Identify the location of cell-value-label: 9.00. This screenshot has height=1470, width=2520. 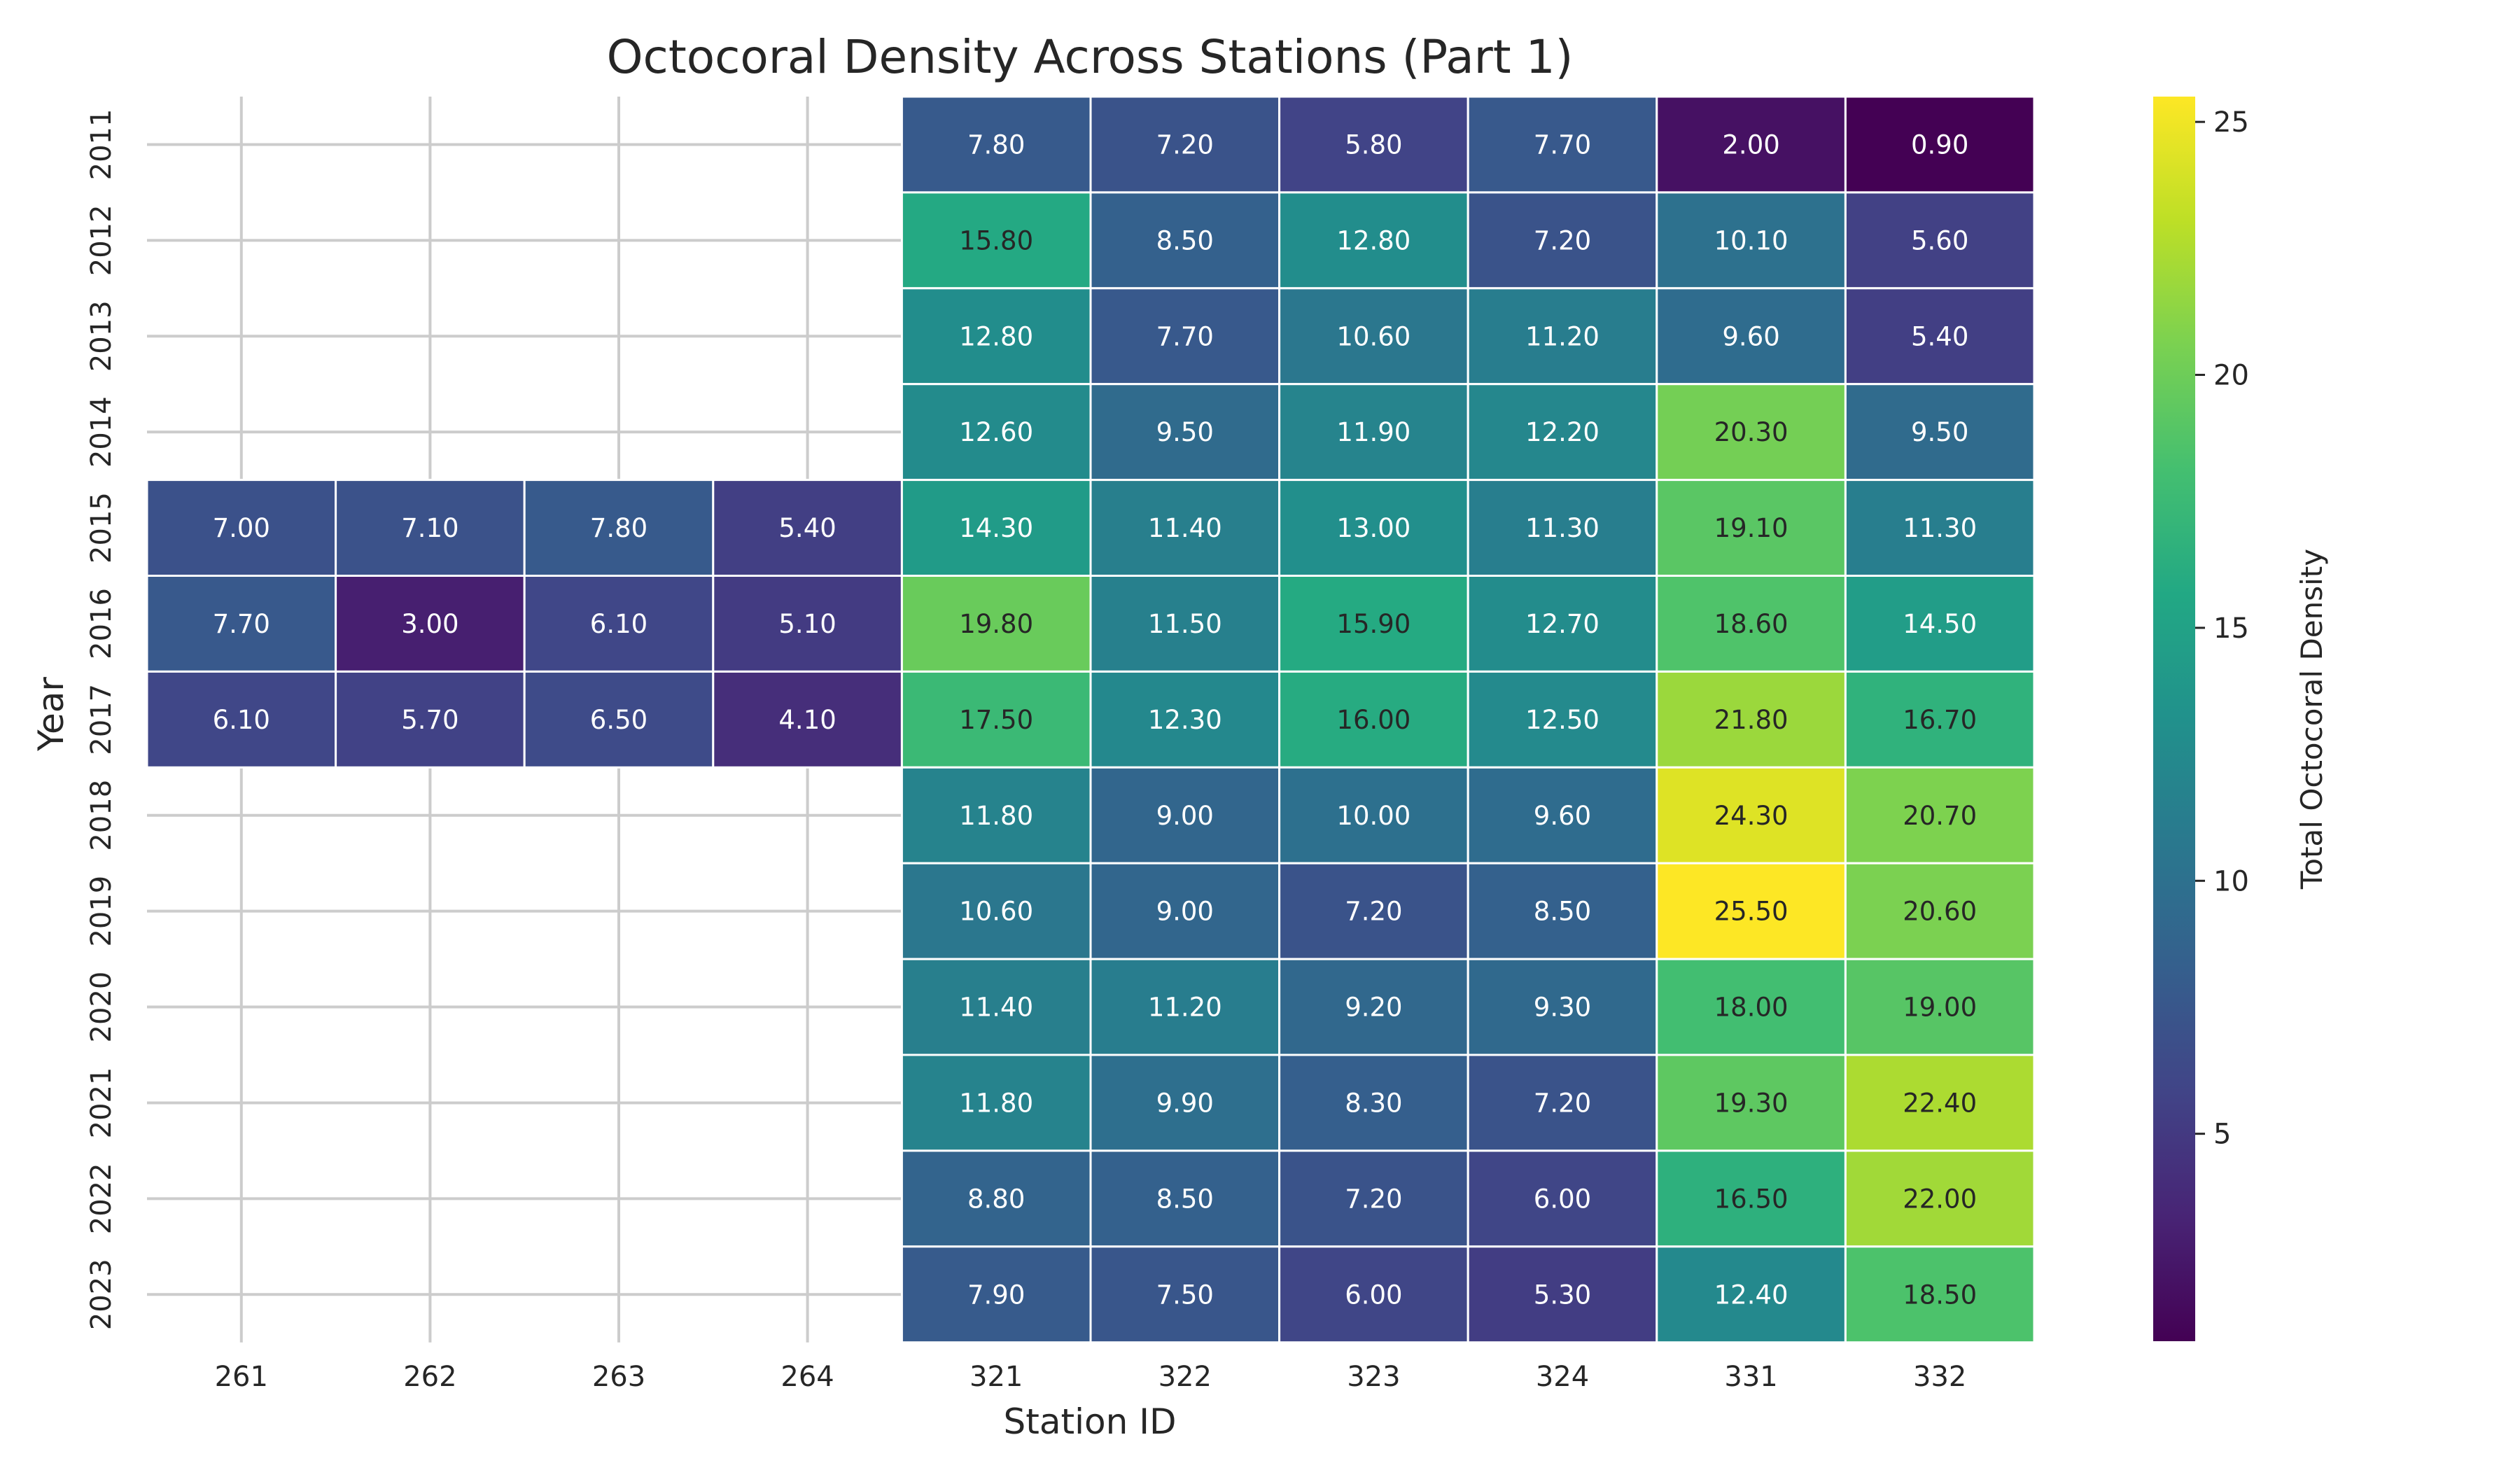
(1185, 912).